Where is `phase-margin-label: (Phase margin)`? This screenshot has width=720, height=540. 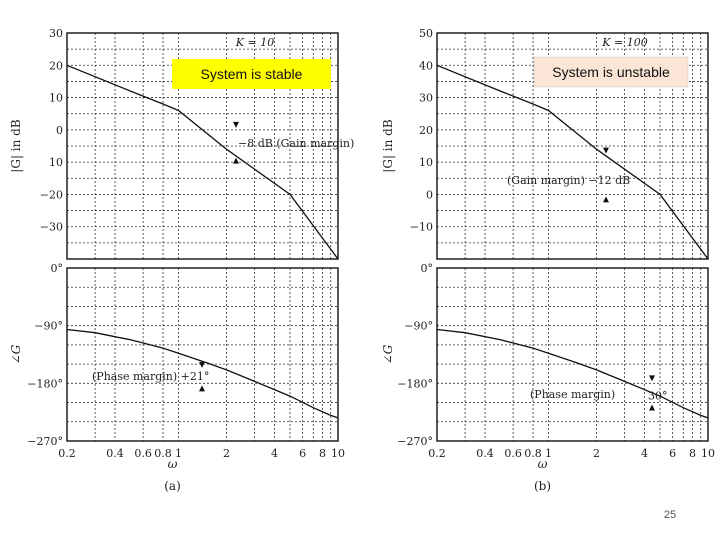
phase-margin-label: (Phase margin) is located at coordinates (572, 394).